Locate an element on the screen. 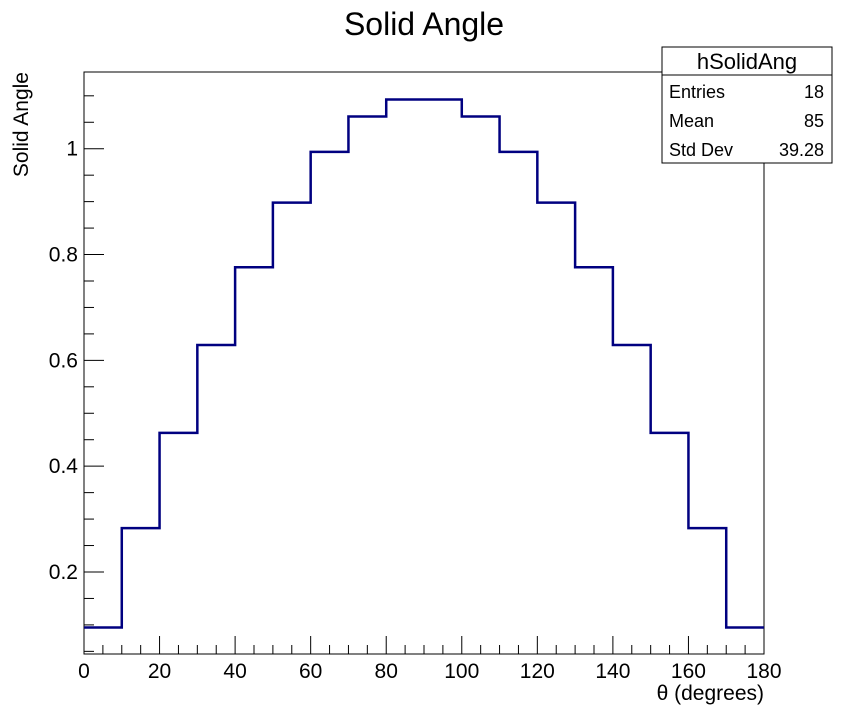  y-tick-label: 0.4 is located at coordinates (64, 466).